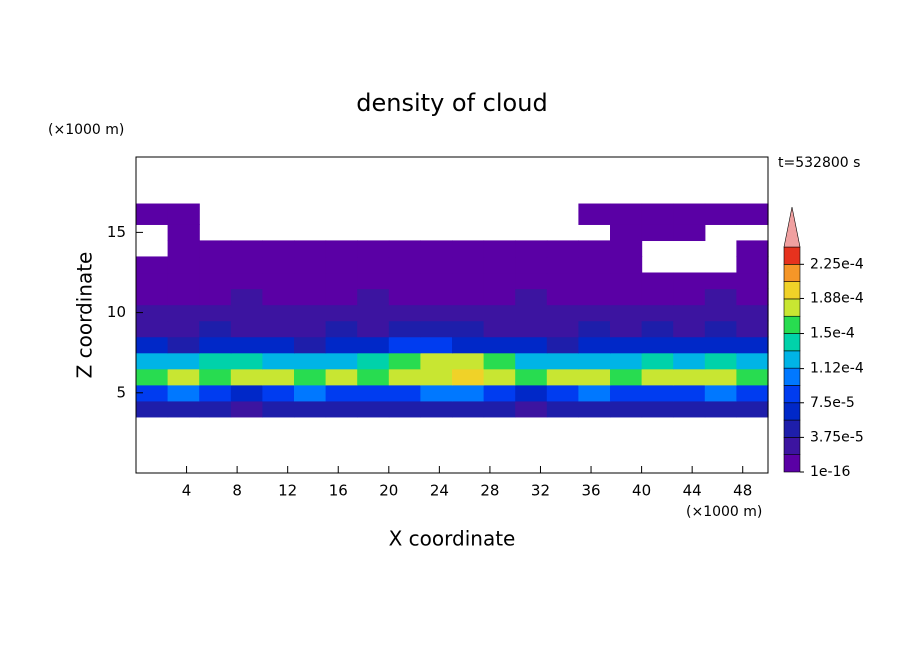  I want to click on x-tick-label: 8, so click(237, 491).